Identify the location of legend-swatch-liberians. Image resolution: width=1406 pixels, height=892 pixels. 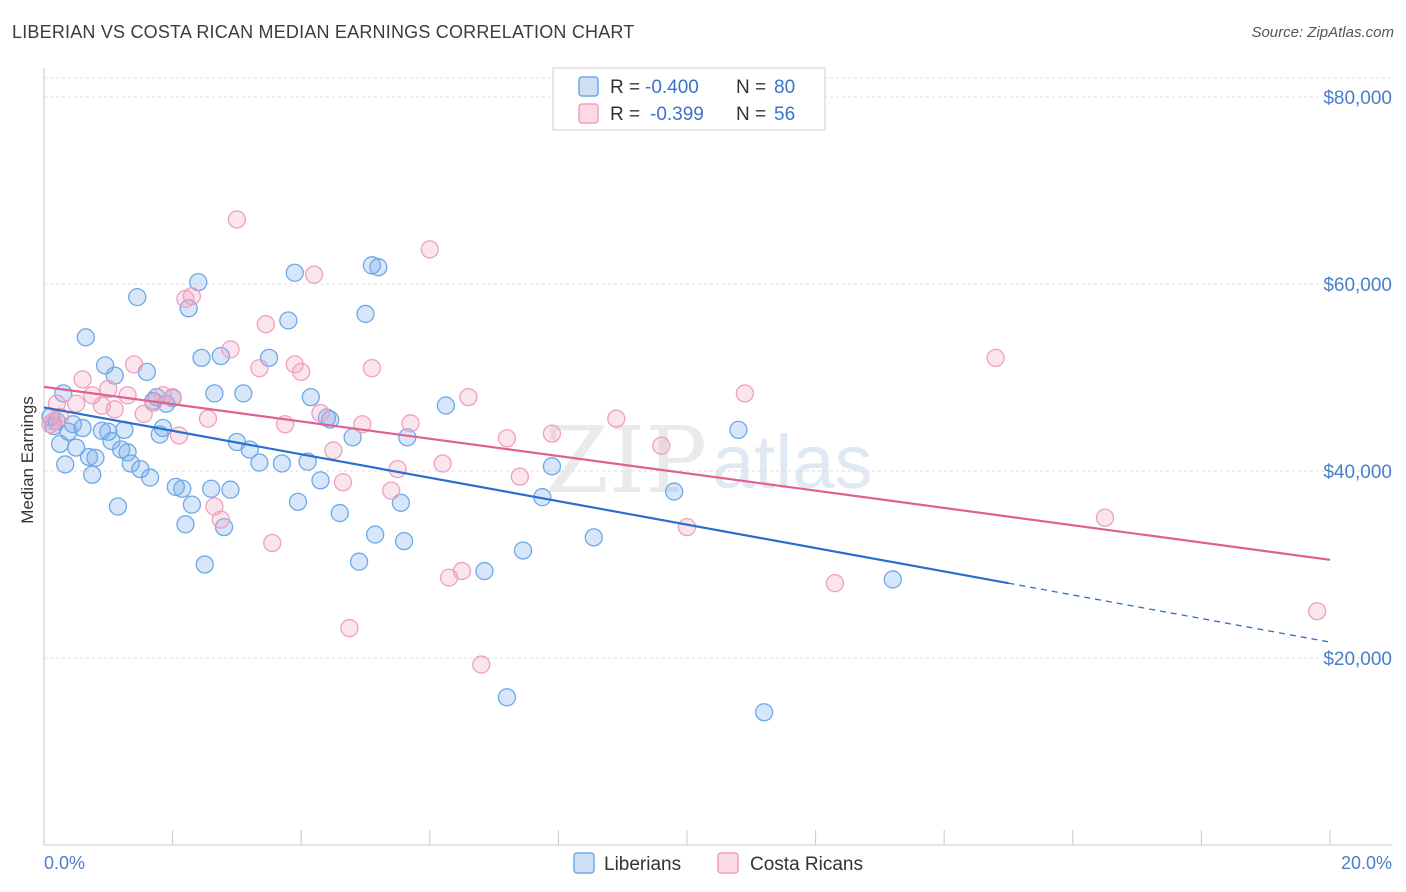
(588, 86).